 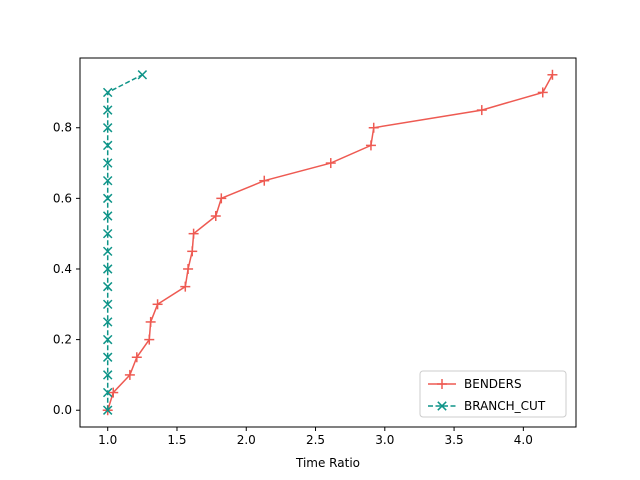 I want to click on branch-cut-point-4-b, so click(x=107, y=339).